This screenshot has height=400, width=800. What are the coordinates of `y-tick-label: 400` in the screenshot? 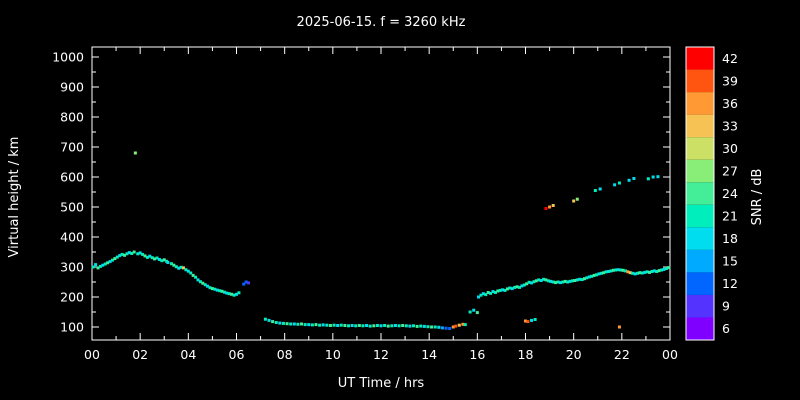 It's located at (72, 237).